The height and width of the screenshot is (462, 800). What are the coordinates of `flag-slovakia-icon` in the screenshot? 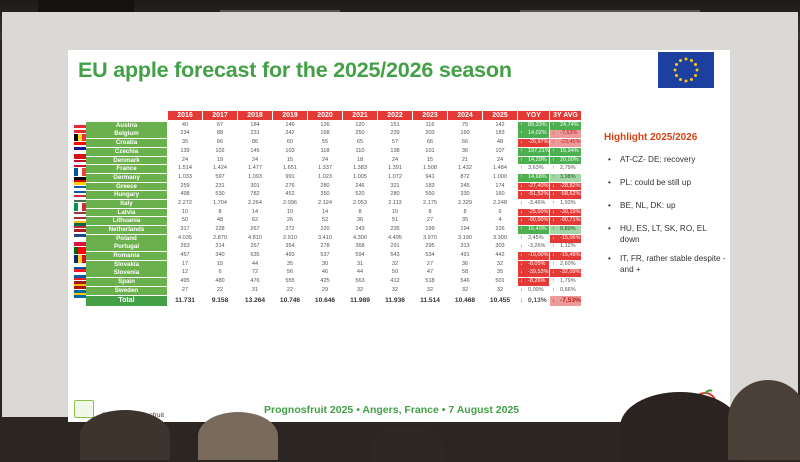 It's located at (80, 268).